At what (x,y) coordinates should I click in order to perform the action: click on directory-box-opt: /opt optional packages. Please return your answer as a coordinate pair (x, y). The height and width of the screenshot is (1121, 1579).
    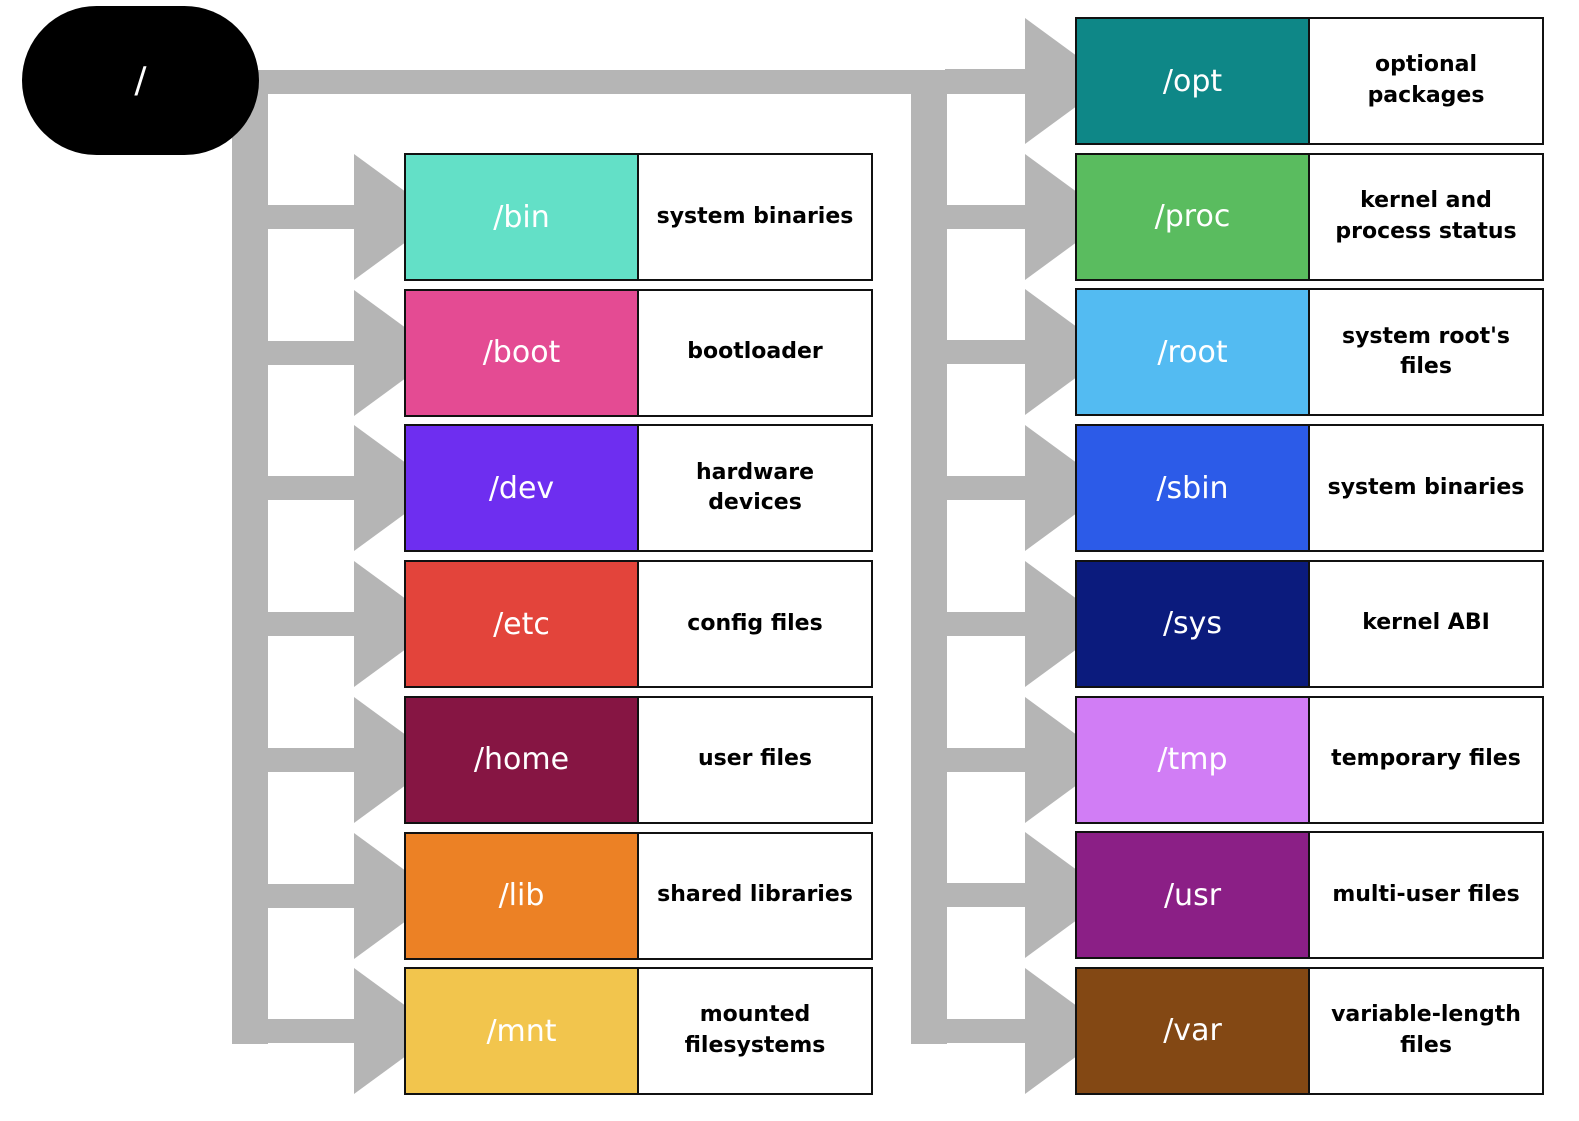
    Looking at the image, I should click on (1309, 81).